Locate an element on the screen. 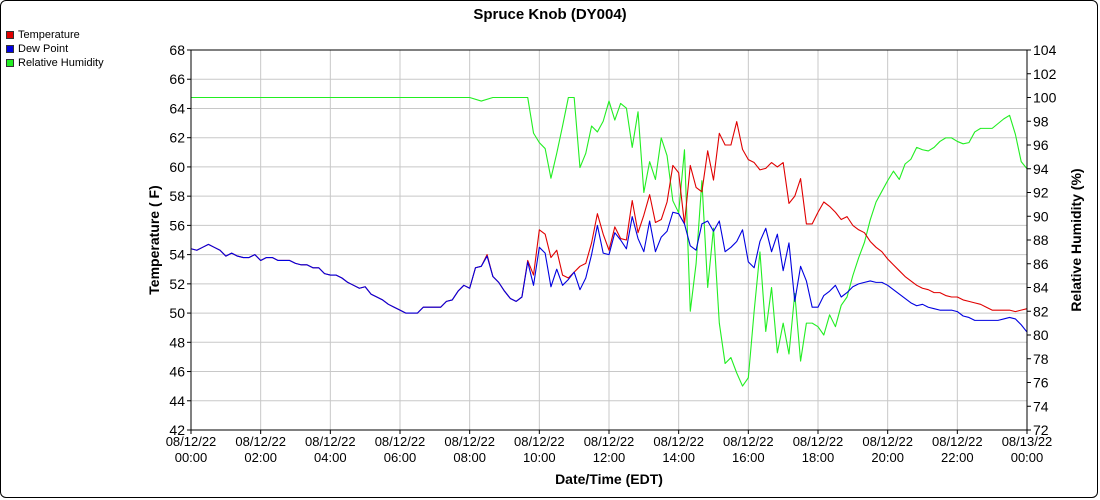 The width and height of the screenshot is (1100, 500). y-tick-label: 68 is located at coordinates (177, 50).